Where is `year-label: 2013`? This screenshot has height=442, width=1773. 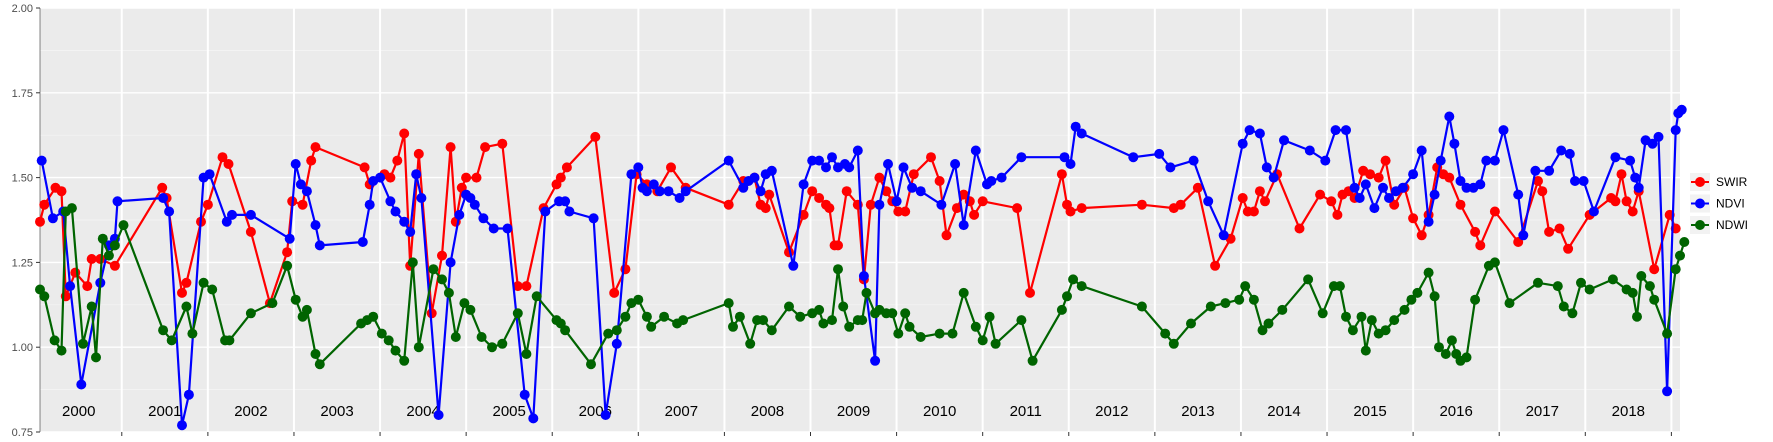 year-label: 2013 is located at coordinates (1197, 411).